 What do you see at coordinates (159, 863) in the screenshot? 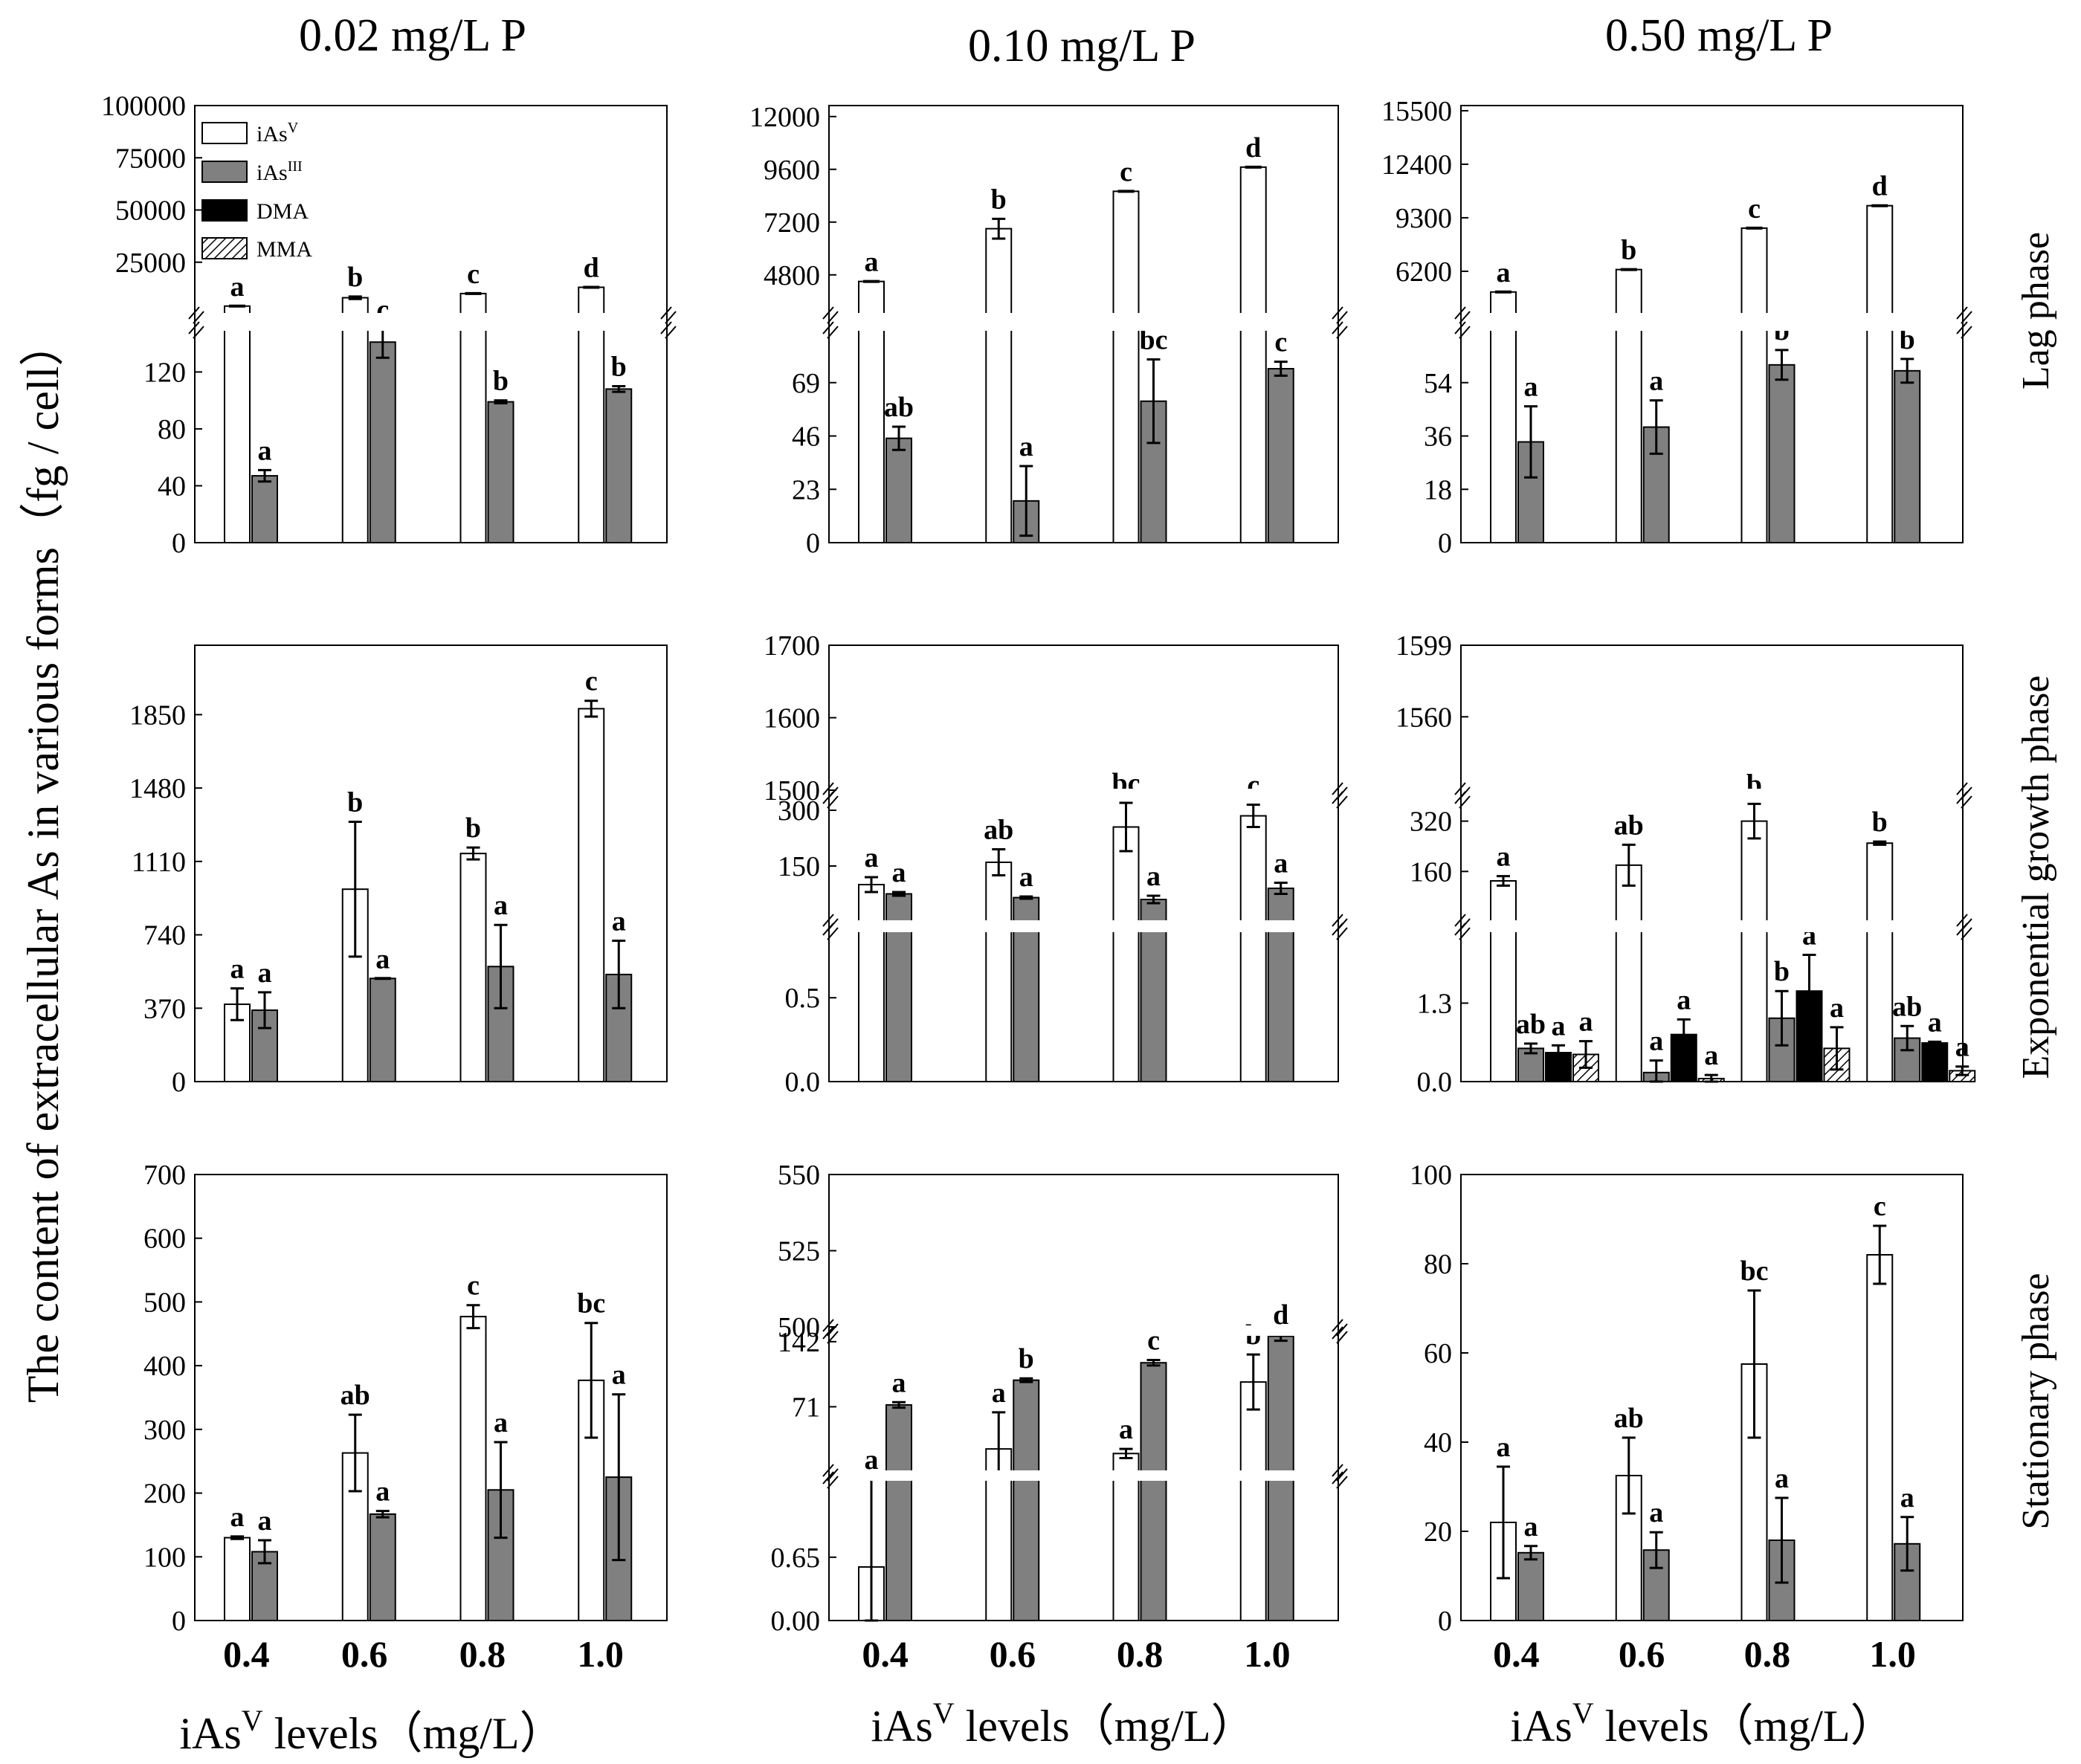
I see `y-tick-label: 1110` at bounding box center [159, 863].